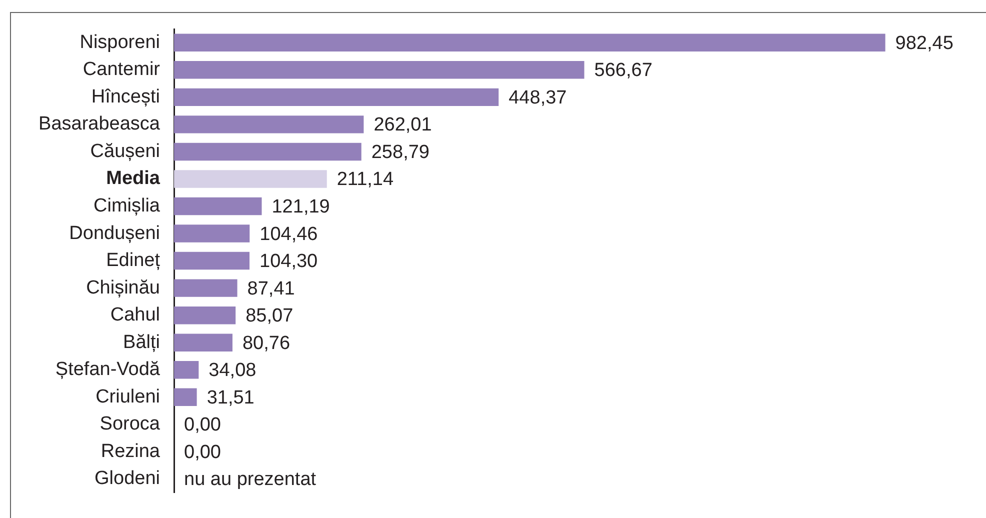 The image size is (986, 518). Describe the element at coordinates (271, 289) in the screenshot. I see `data-label: 87,41` at that location.